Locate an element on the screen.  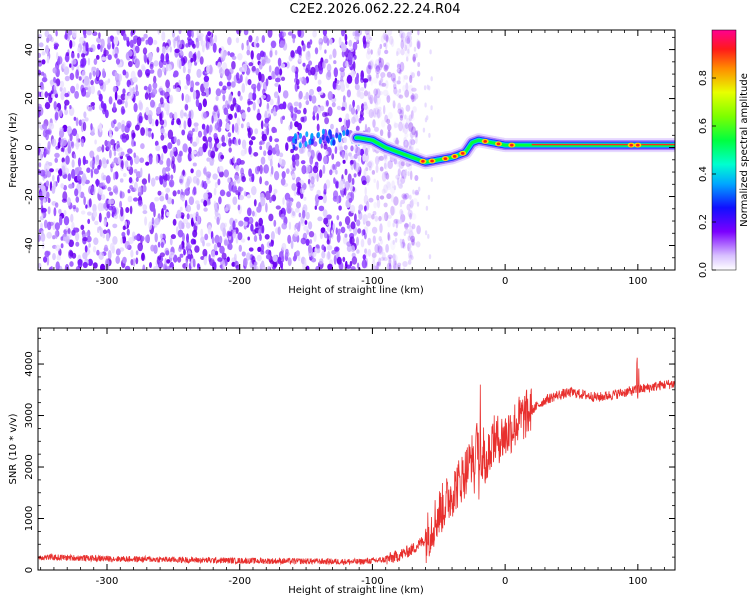
colorbar-tick-label: 0.0 is located at coordinates (703, 270).